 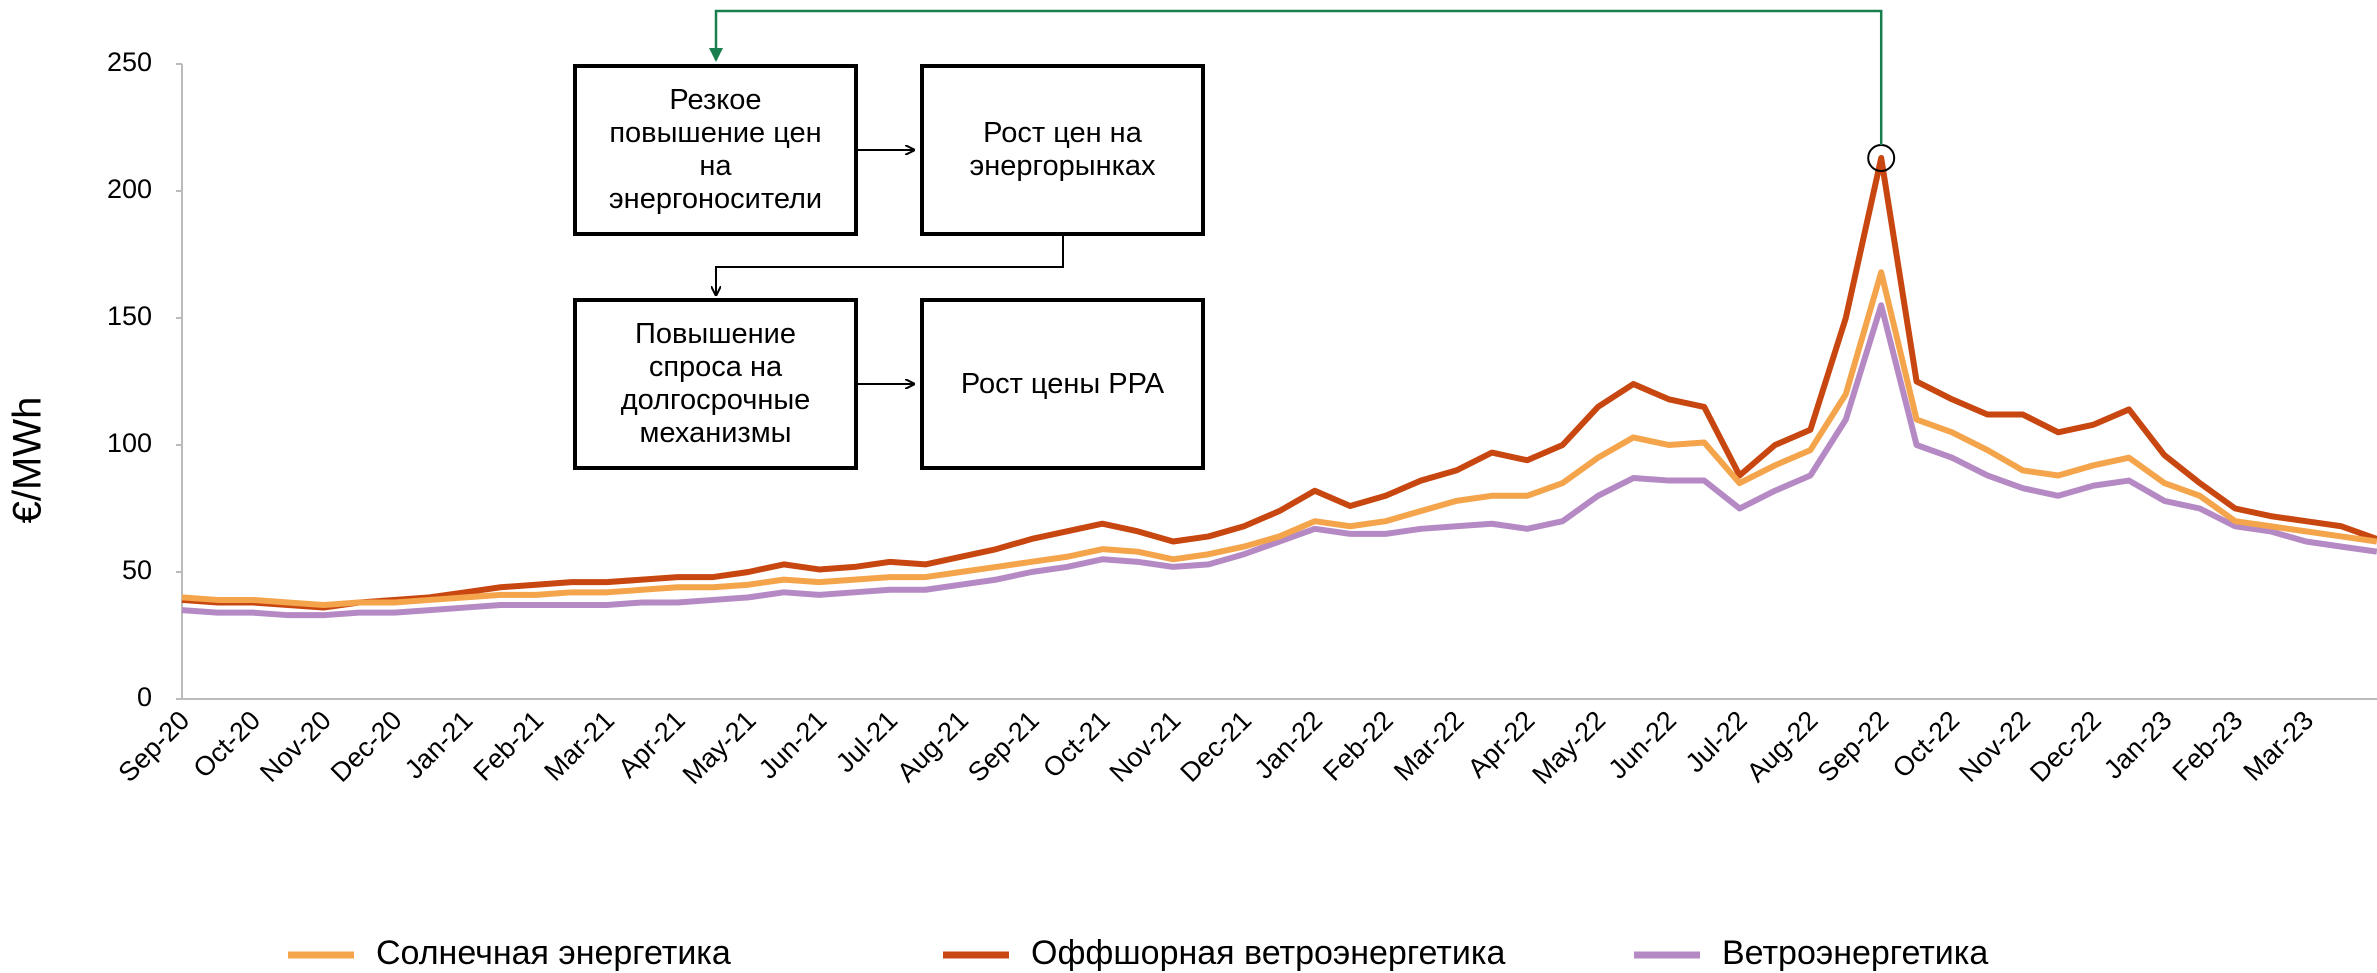 I want to click on x-tick-label: Mar-22, so click(x=1429, y=746).